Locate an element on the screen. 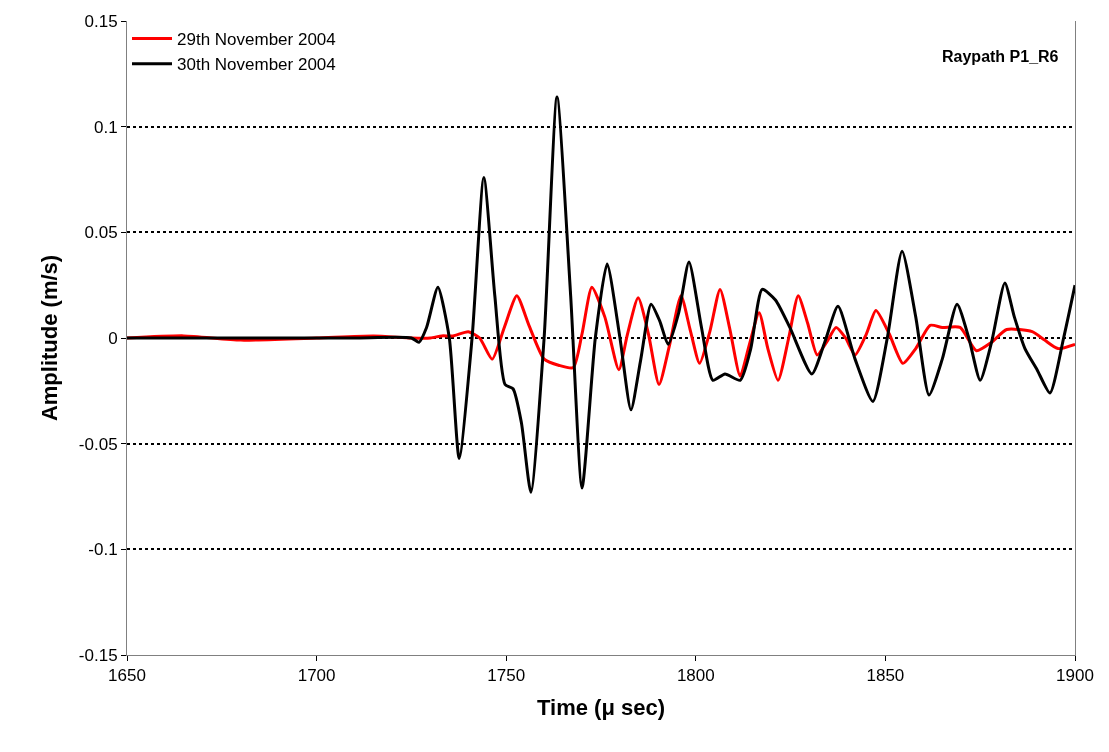  x-tick-label: 1800 is located at coordinates (695, 676).